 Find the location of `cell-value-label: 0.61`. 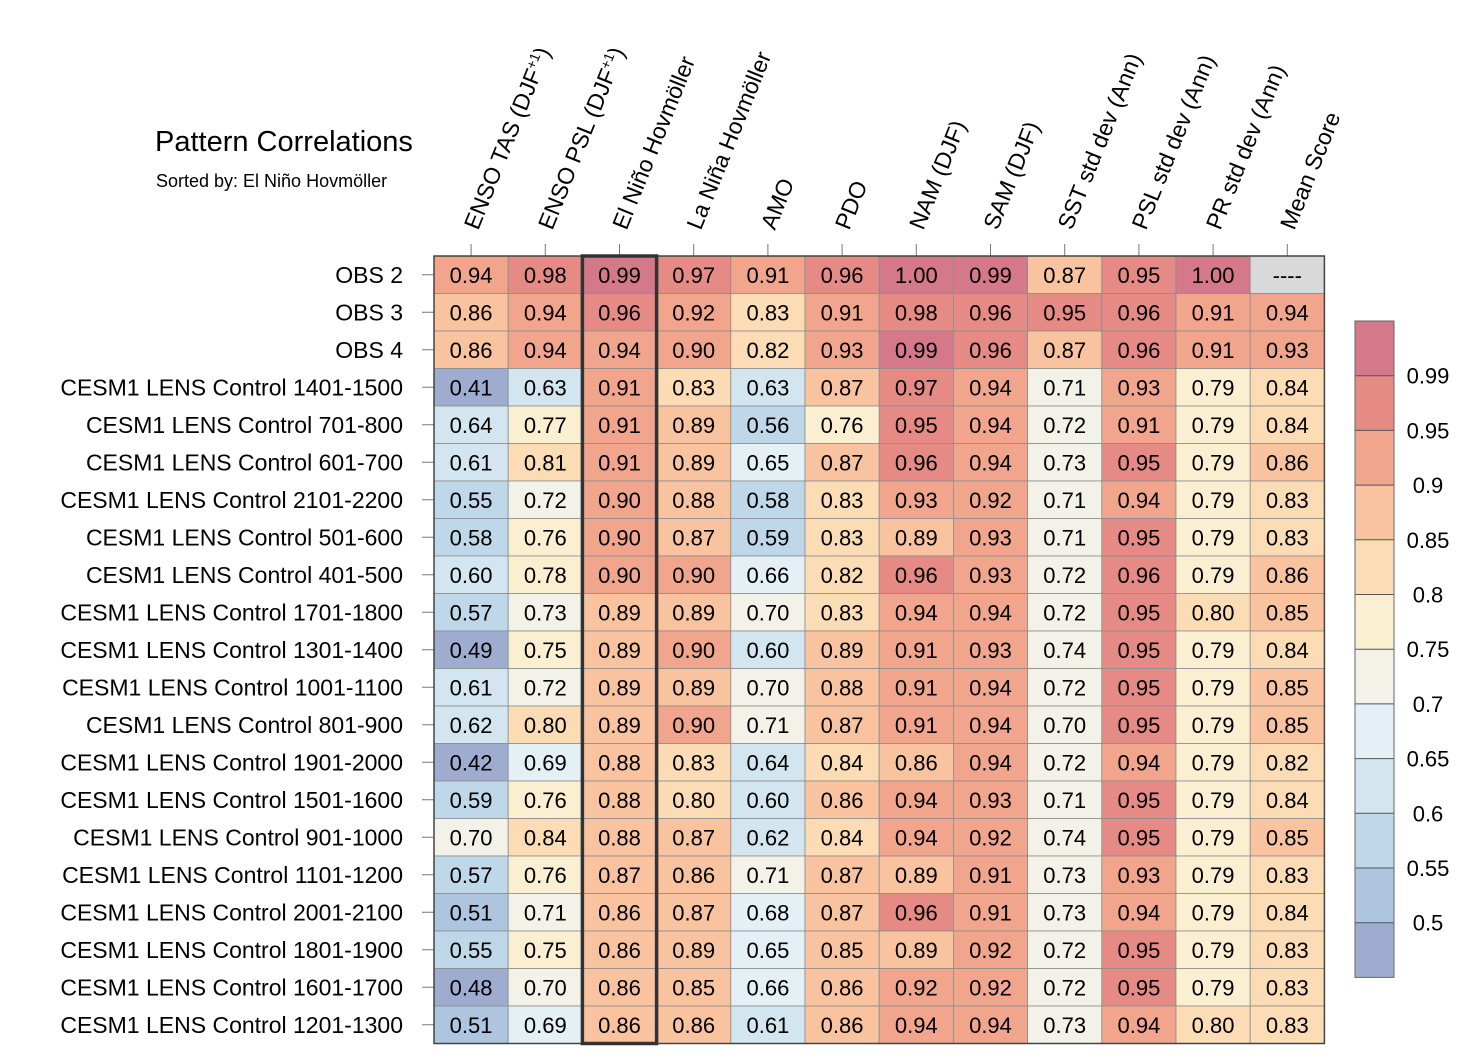

cell-value-label: 0.61 is located at coordinates (471, 687).